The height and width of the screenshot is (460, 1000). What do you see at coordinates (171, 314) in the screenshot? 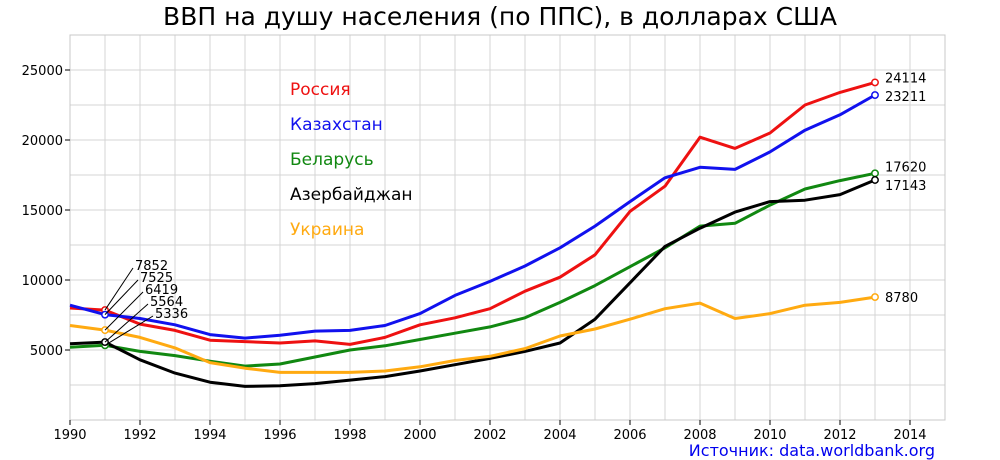
I see `start-value-label: 5336` at bounding box center [171, 314].